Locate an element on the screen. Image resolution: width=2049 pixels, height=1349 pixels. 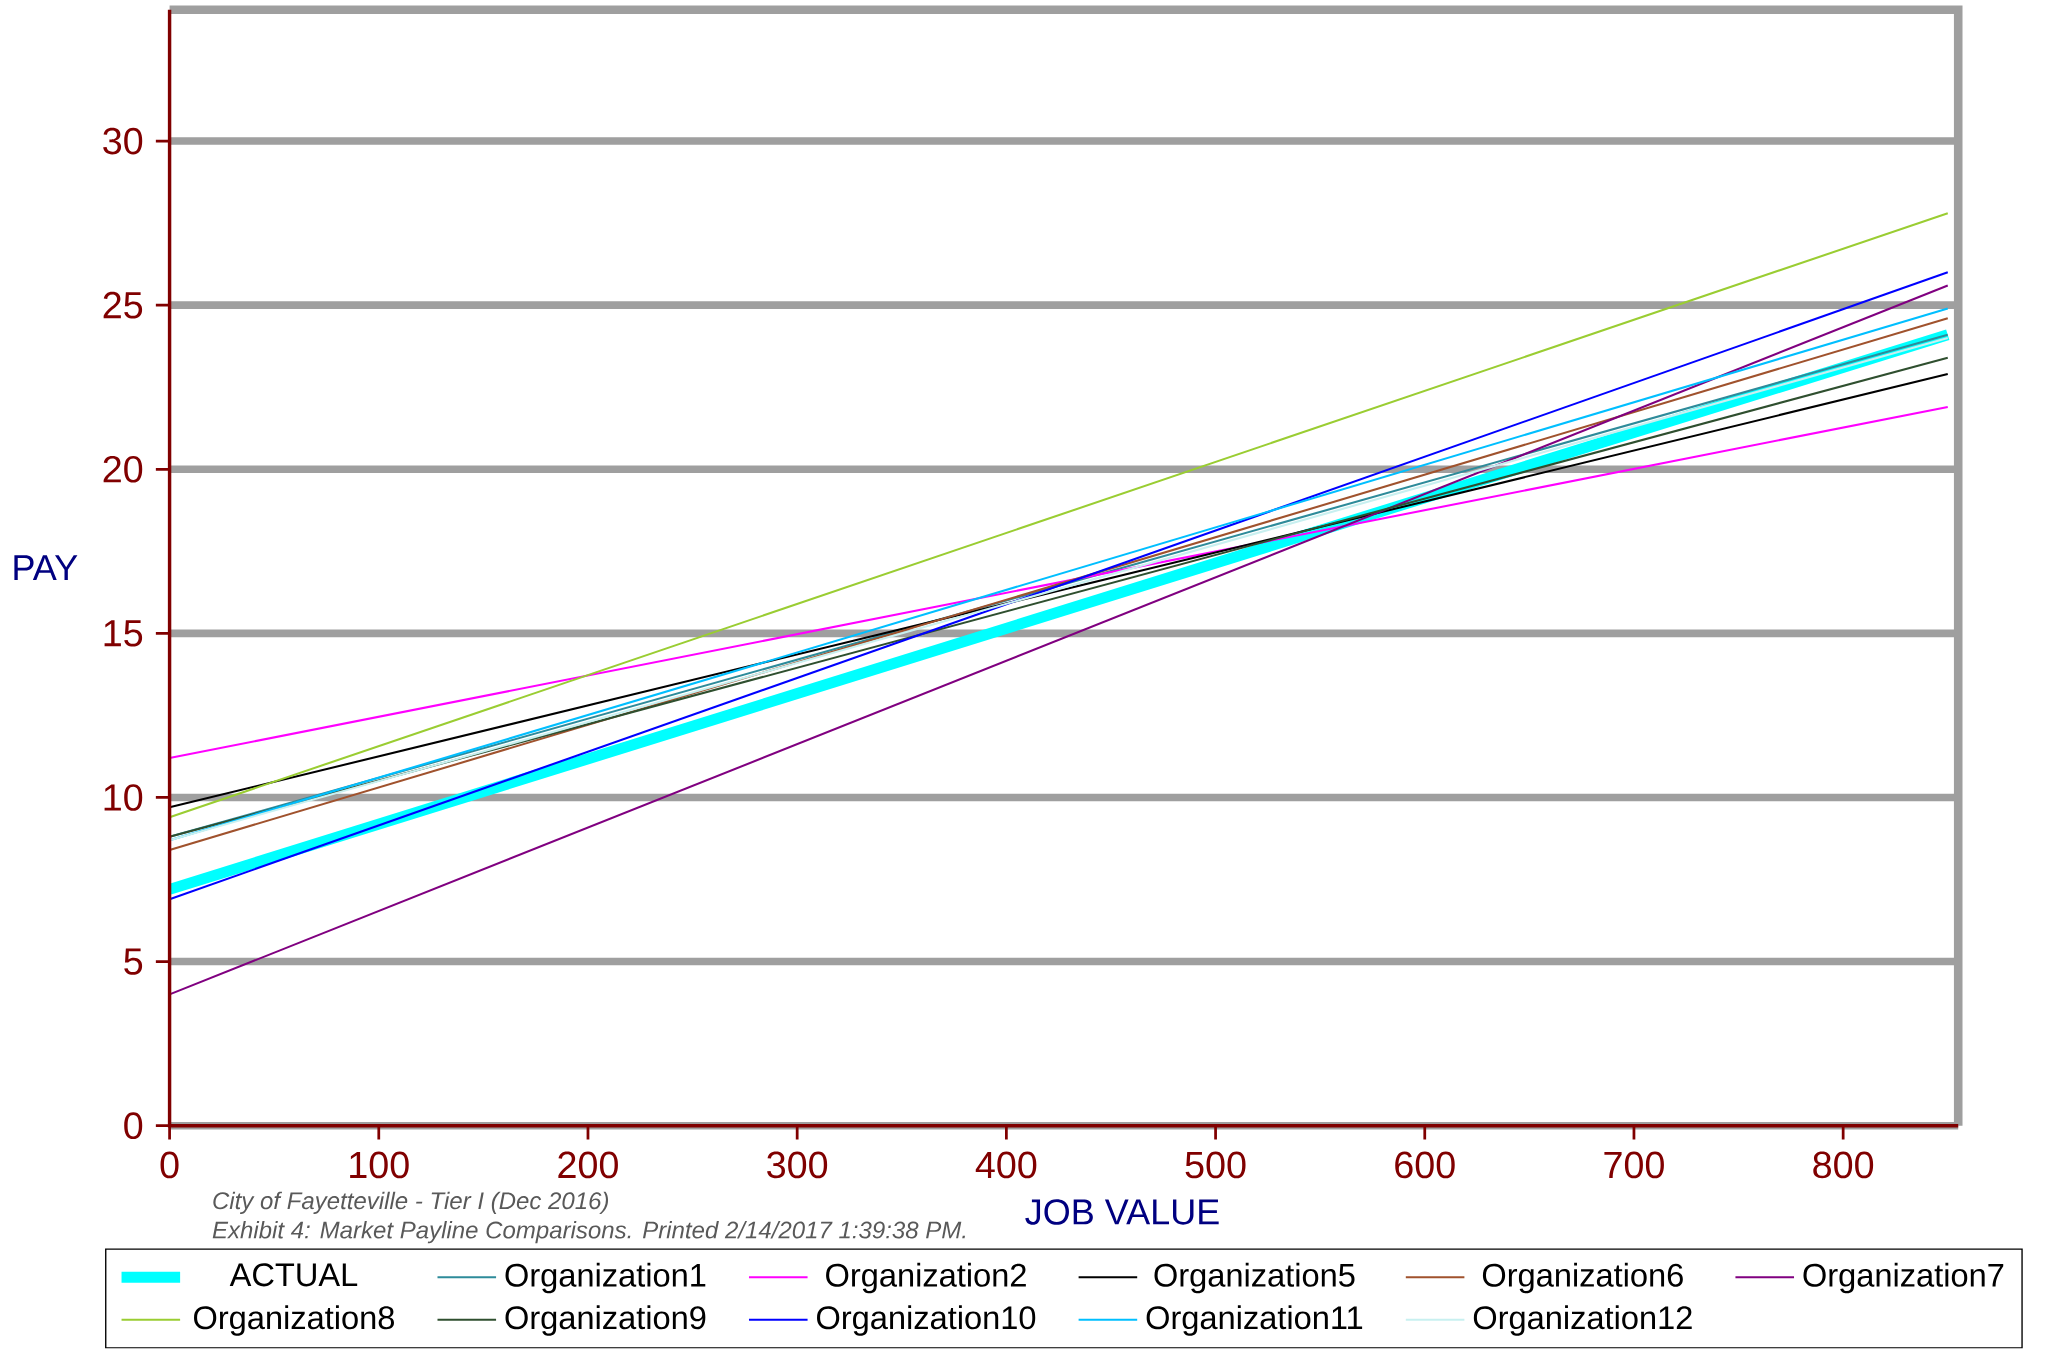
x-tick-label: 500 is located at coordinates (1215, 1165).